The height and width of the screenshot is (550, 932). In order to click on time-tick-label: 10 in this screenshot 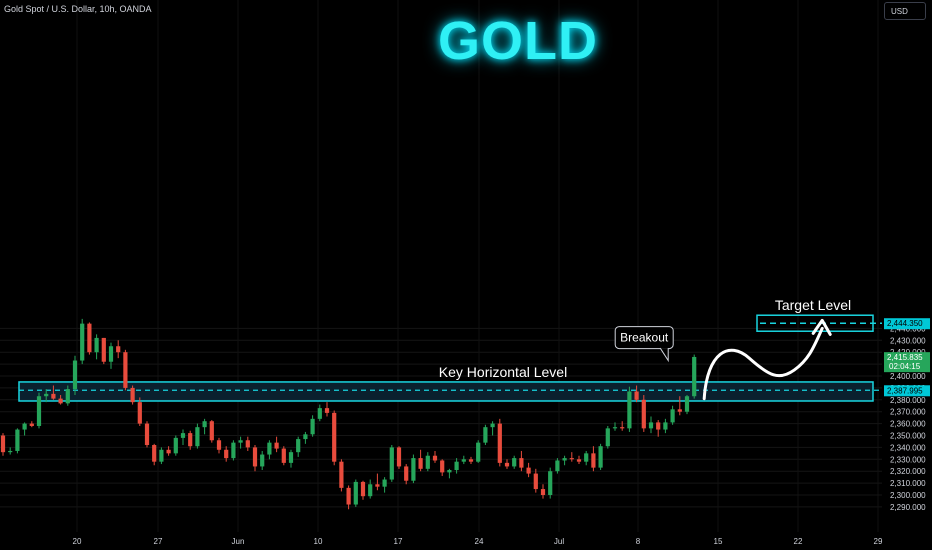, I will do `click(318, 541)`.